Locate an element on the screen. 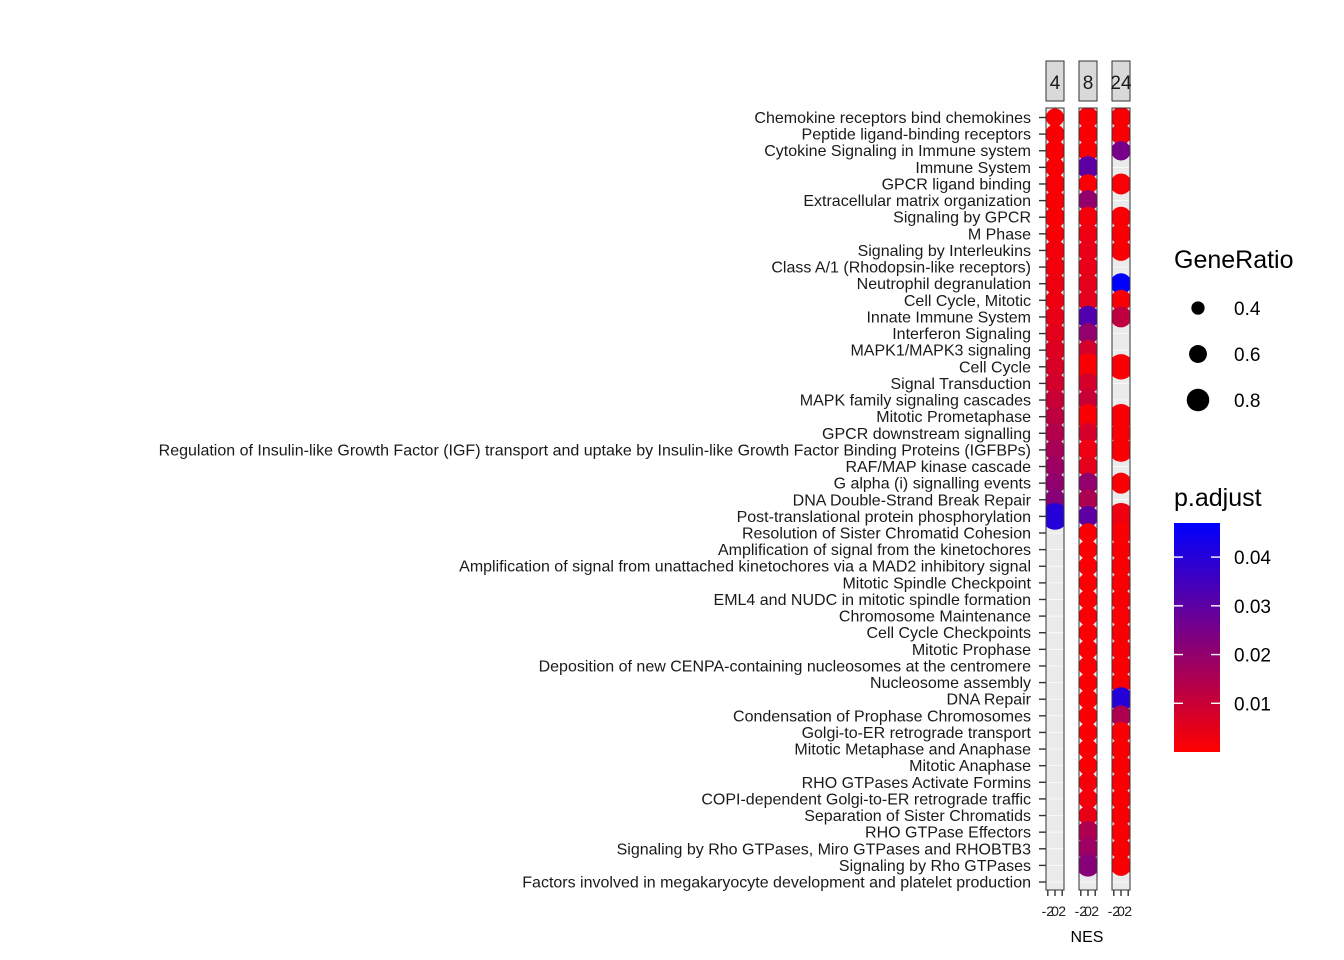 This screenshot has width=1344, height=960. facet-label: 4 is located at coordinates (1055, 83).